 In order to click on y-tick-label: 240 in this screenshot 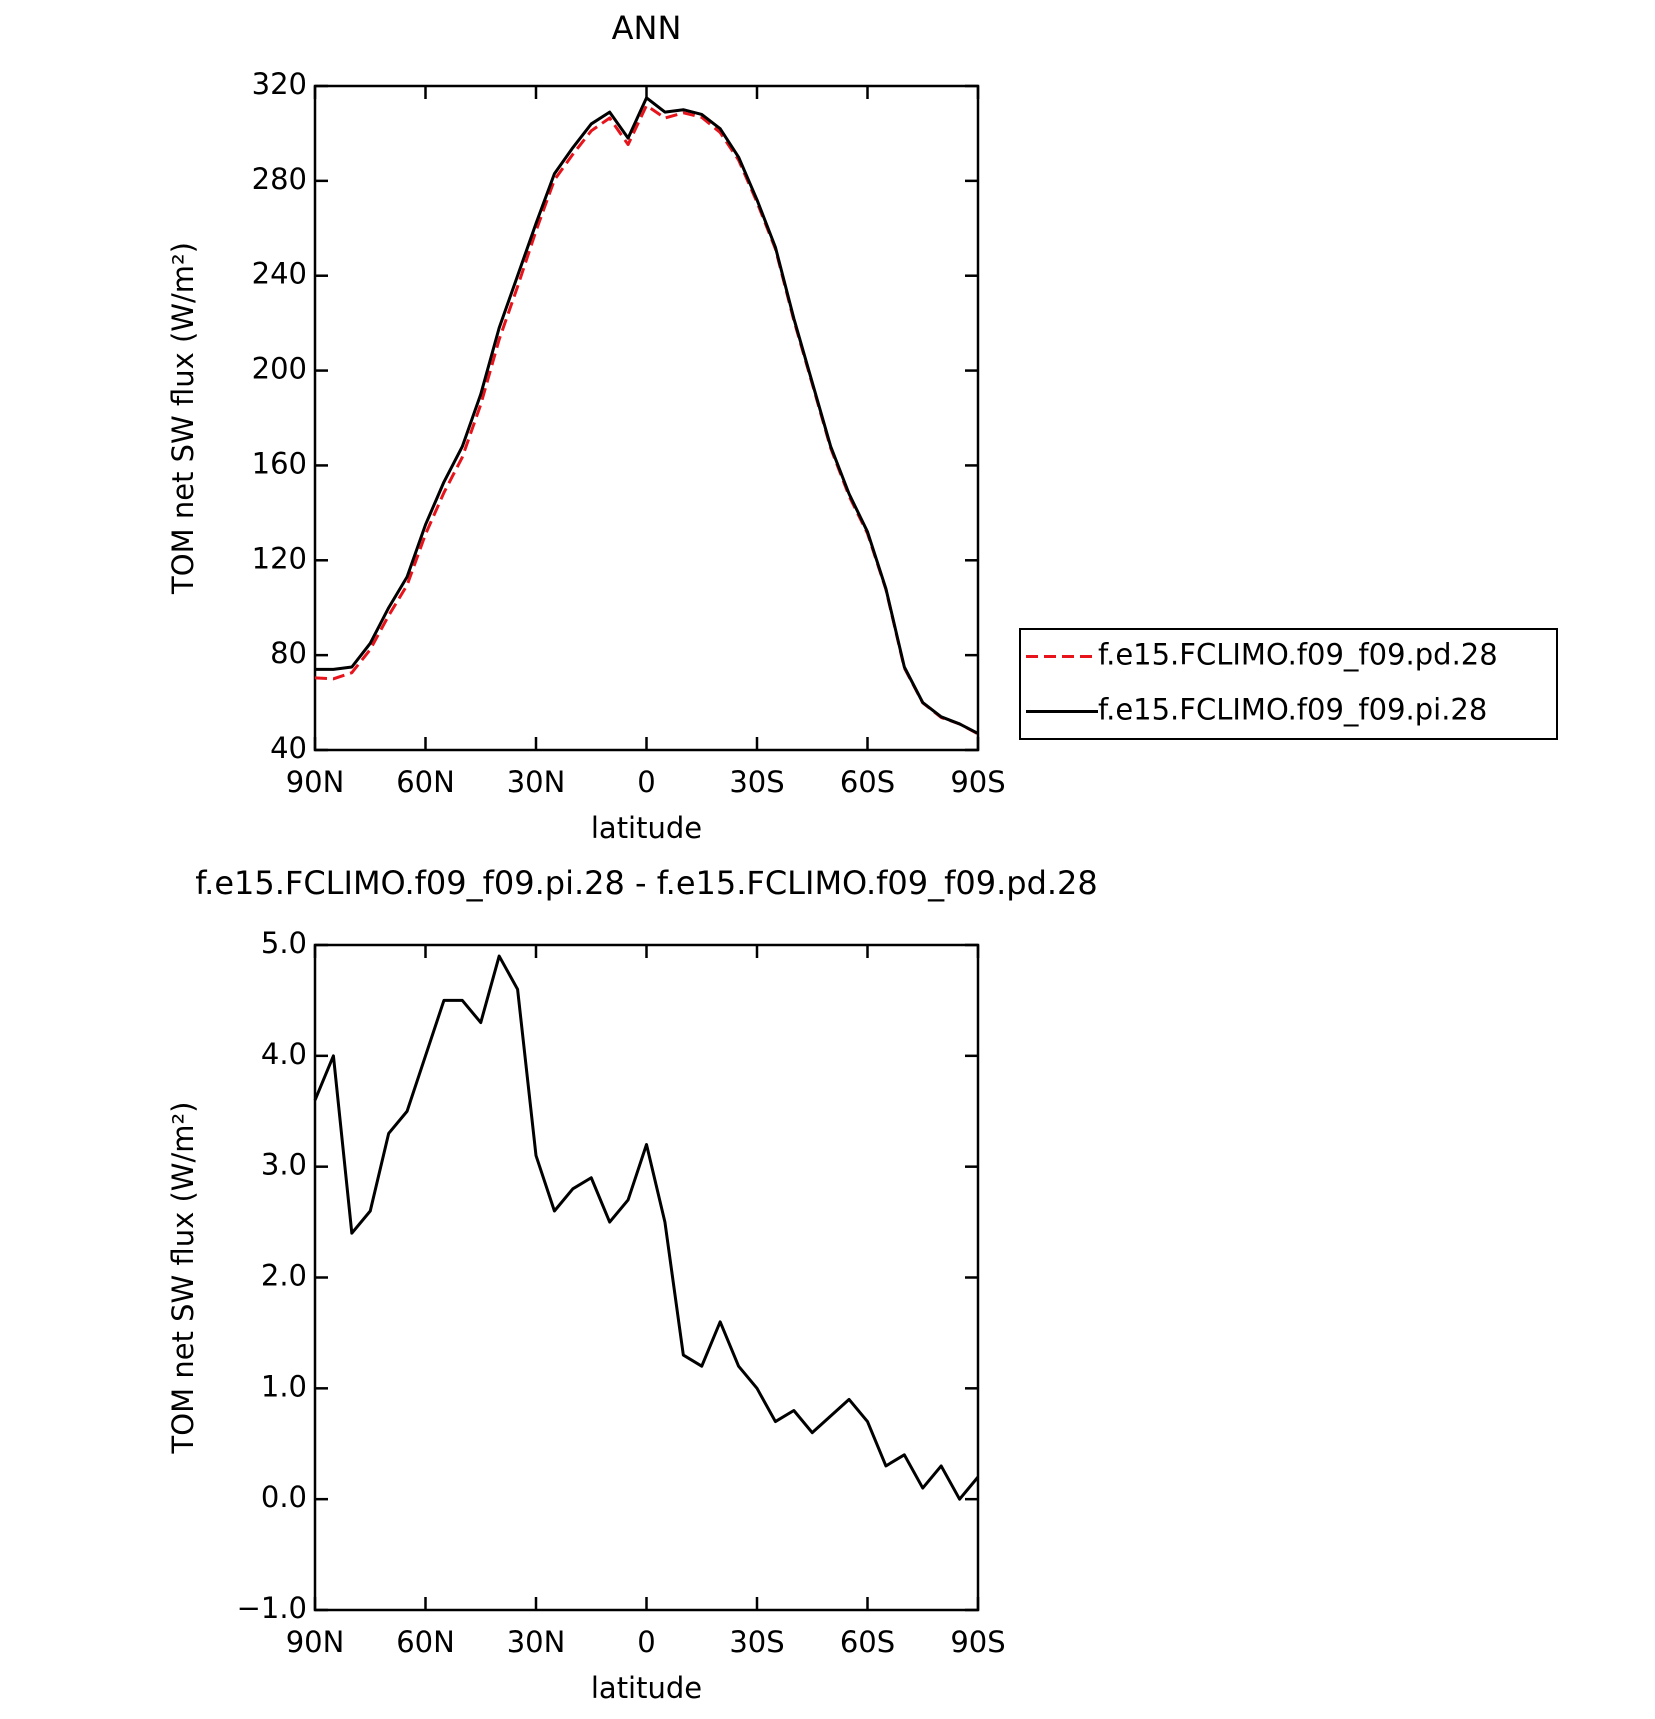, I will do `click(279, 274)`.